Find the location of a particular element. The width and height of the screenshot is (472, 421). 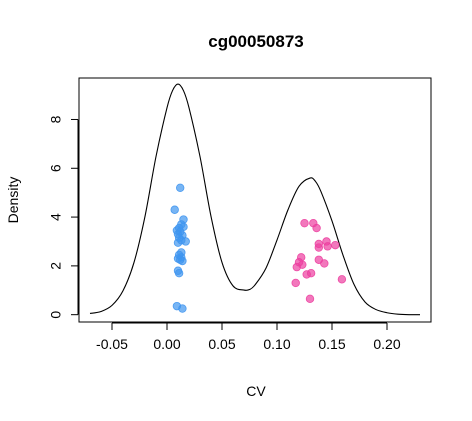

x-tick-label: 0.10 is located at coordinates (276, 344).